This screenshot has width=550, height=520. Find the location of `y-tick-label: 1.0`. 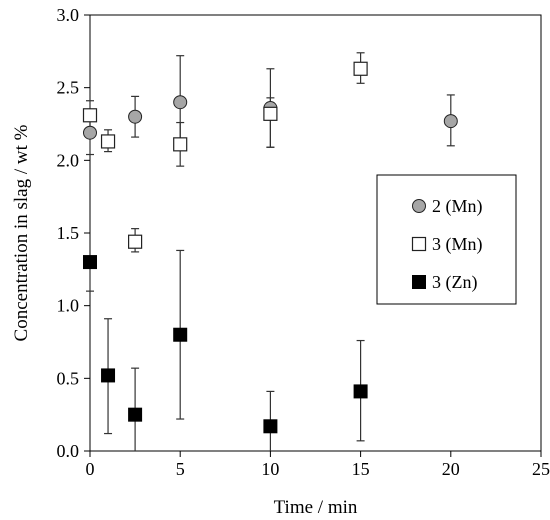

y-tick-label: 1.0 is located at coordinates (68, 306).